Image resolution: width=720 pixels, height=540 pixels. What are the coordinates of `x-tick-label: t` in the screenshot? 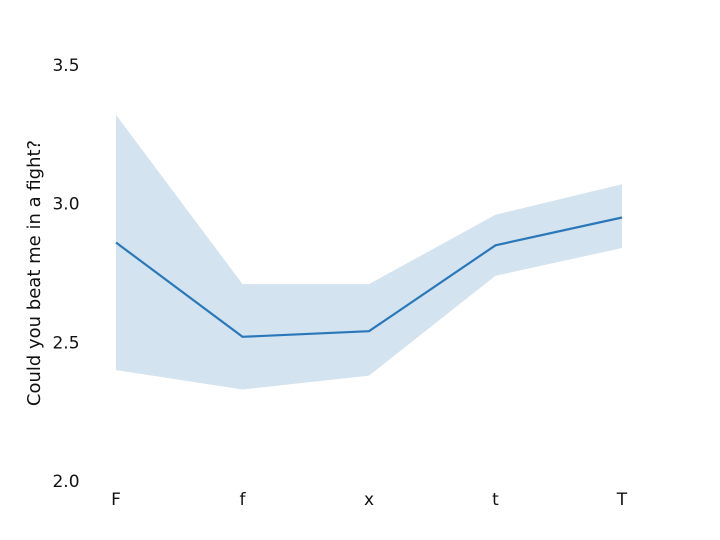 It's located at (495, 500).